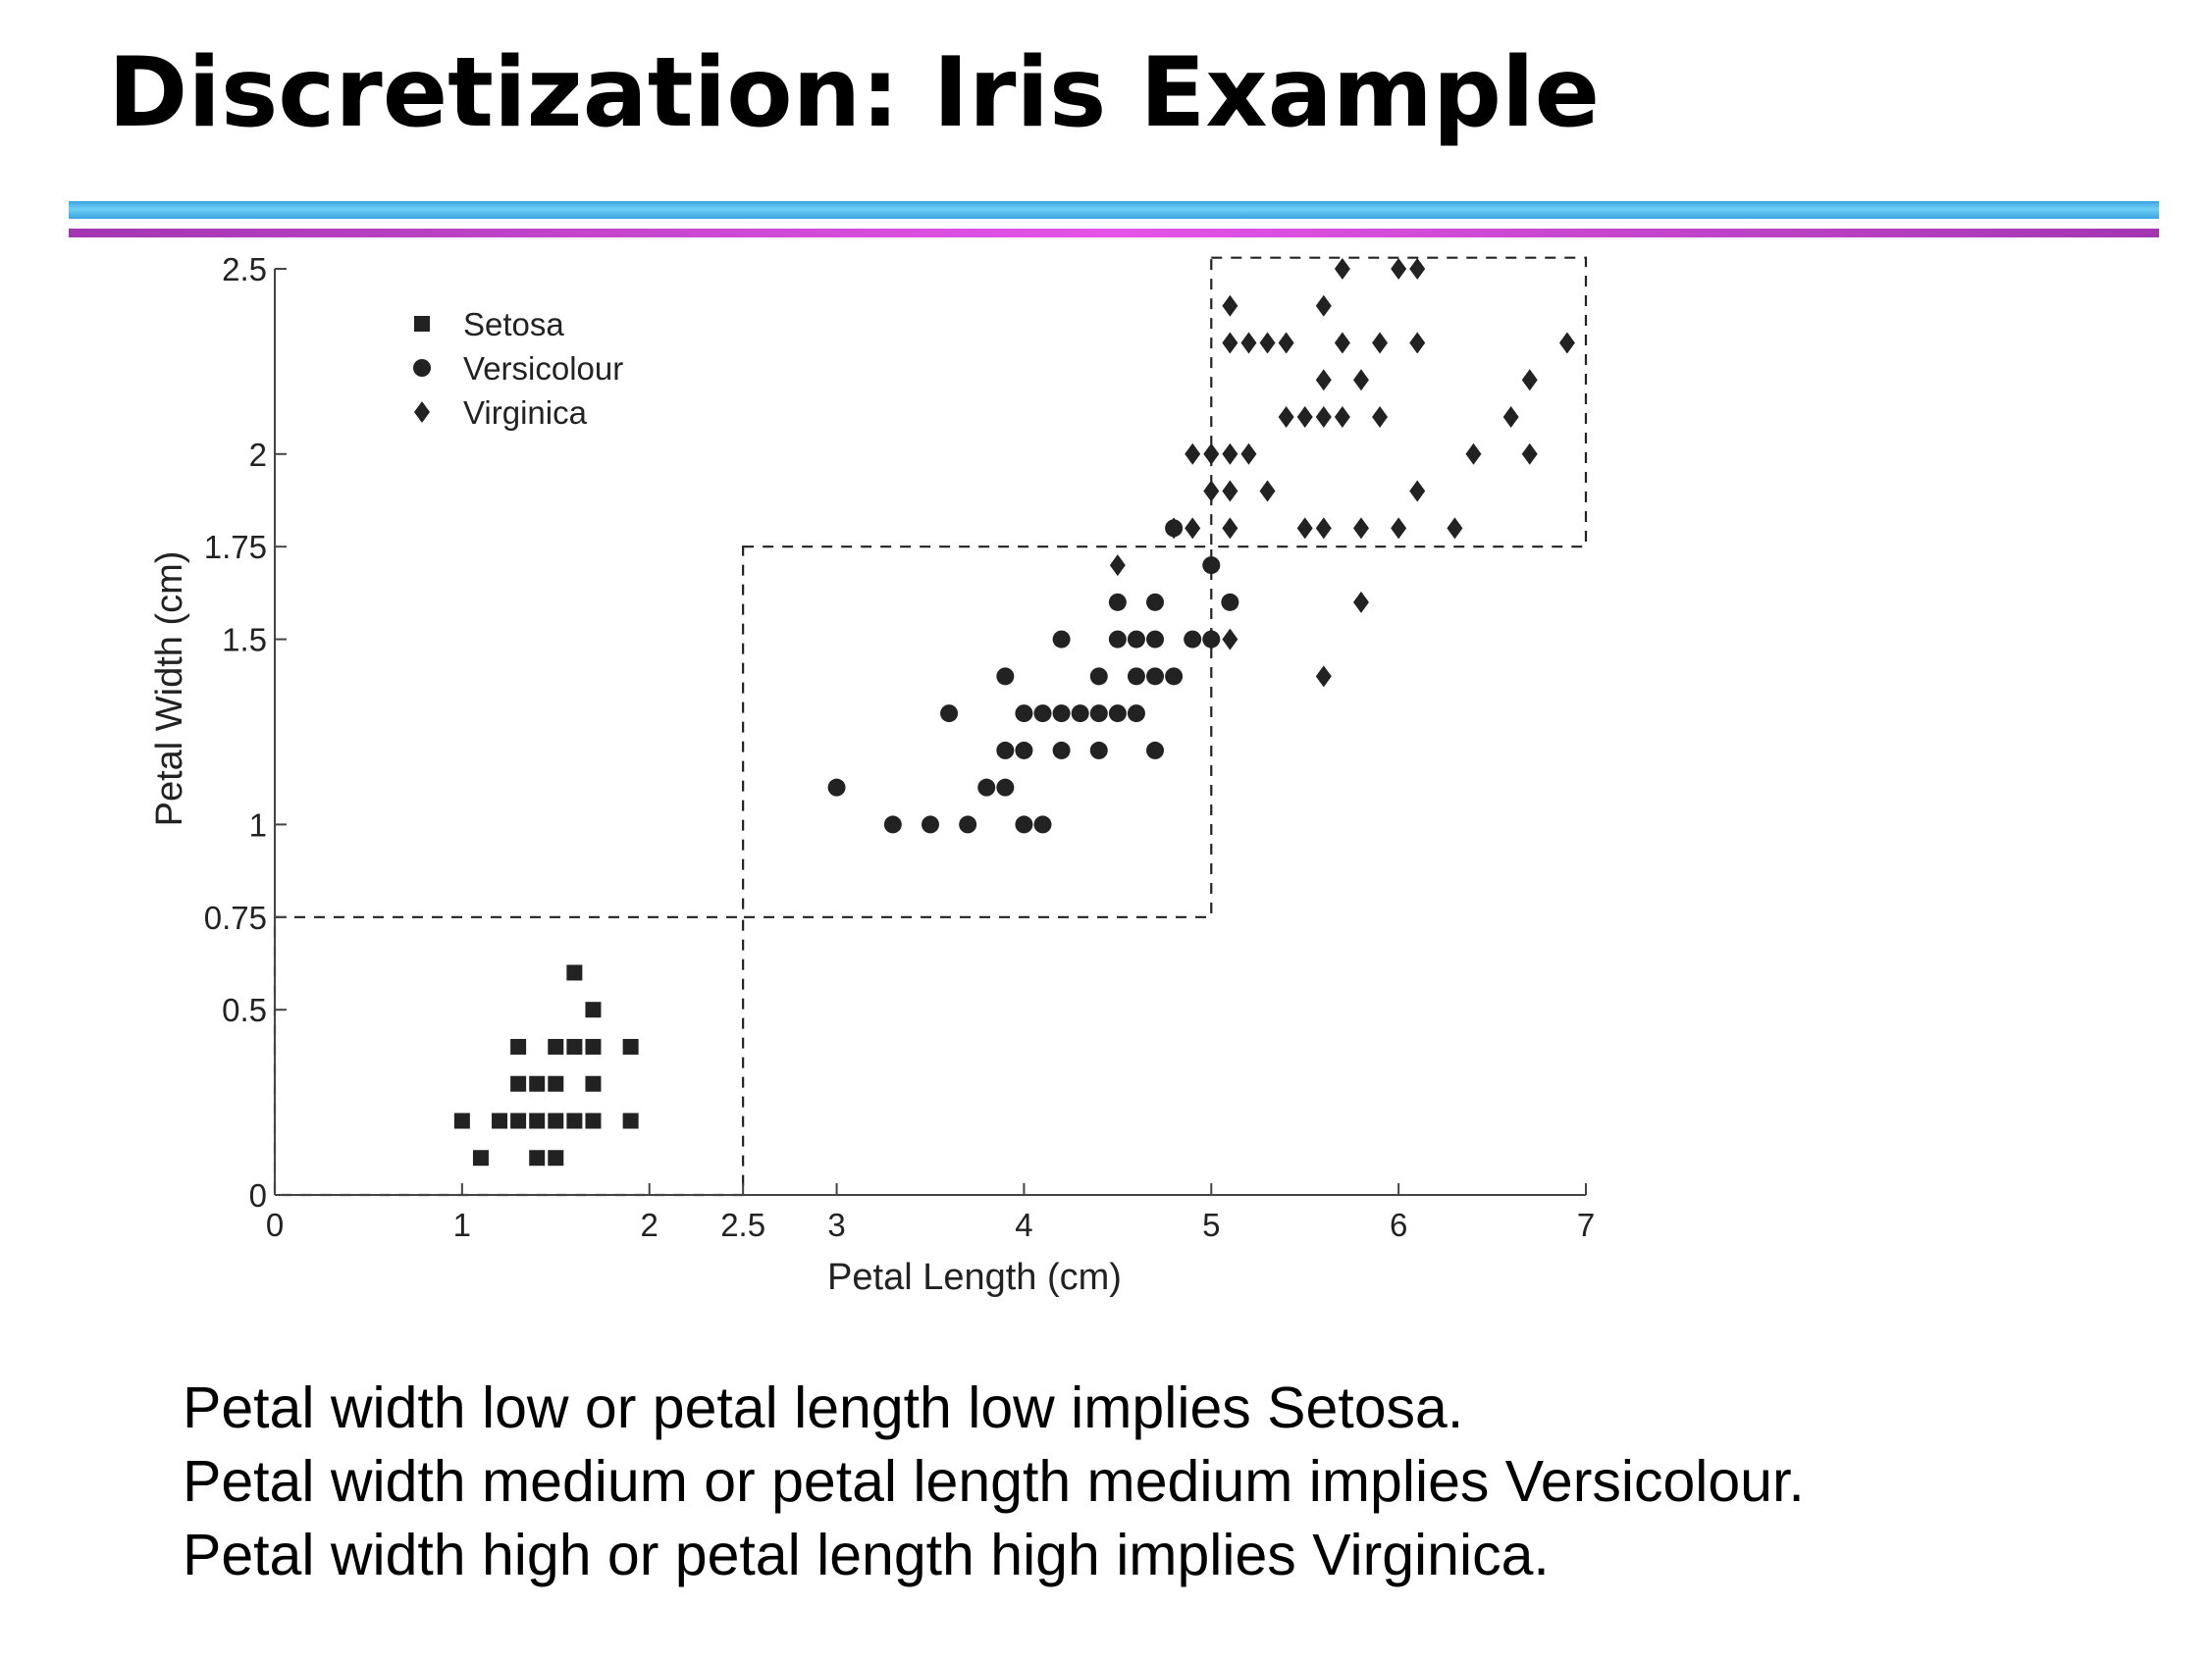 This screenshot has width=2212, height=1660. I want to click on legend-label-setosa: Setosa, so click(513, 324).